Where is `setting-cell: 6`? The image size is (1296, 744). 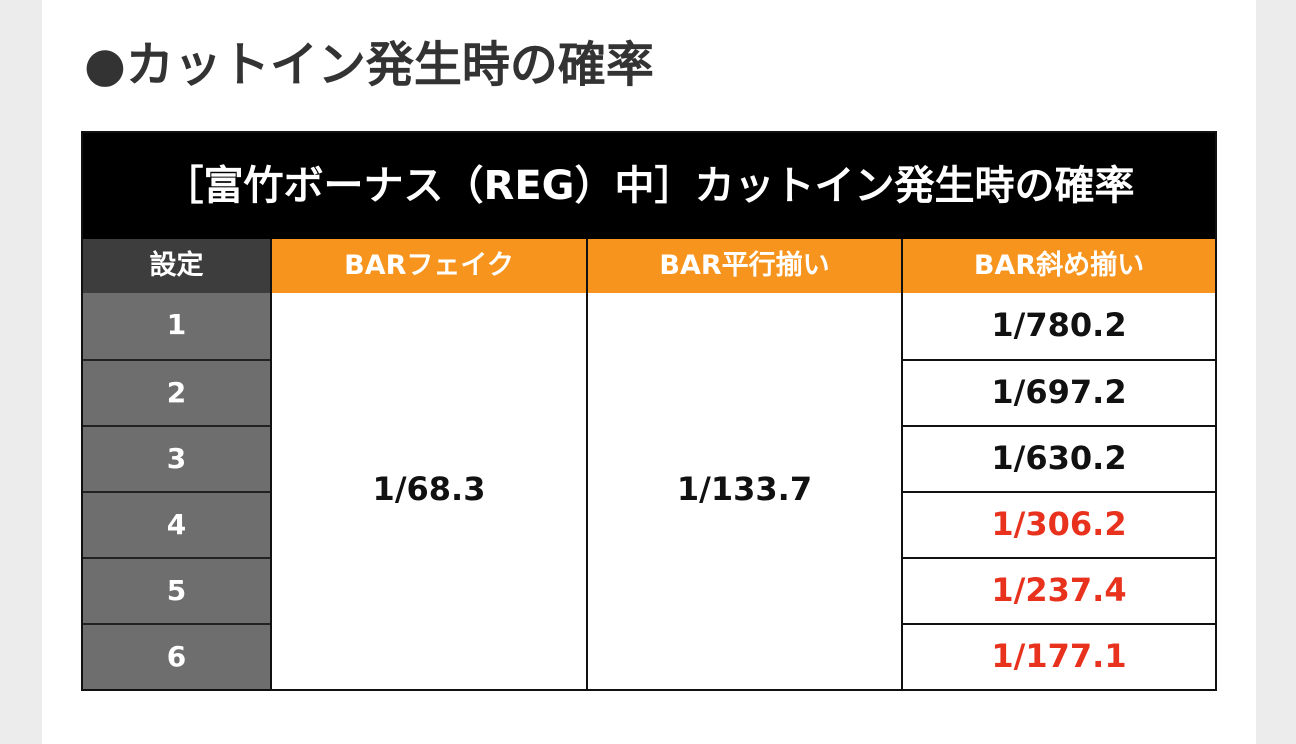
setting-cell: 6 is located at coordinates (176, 656).